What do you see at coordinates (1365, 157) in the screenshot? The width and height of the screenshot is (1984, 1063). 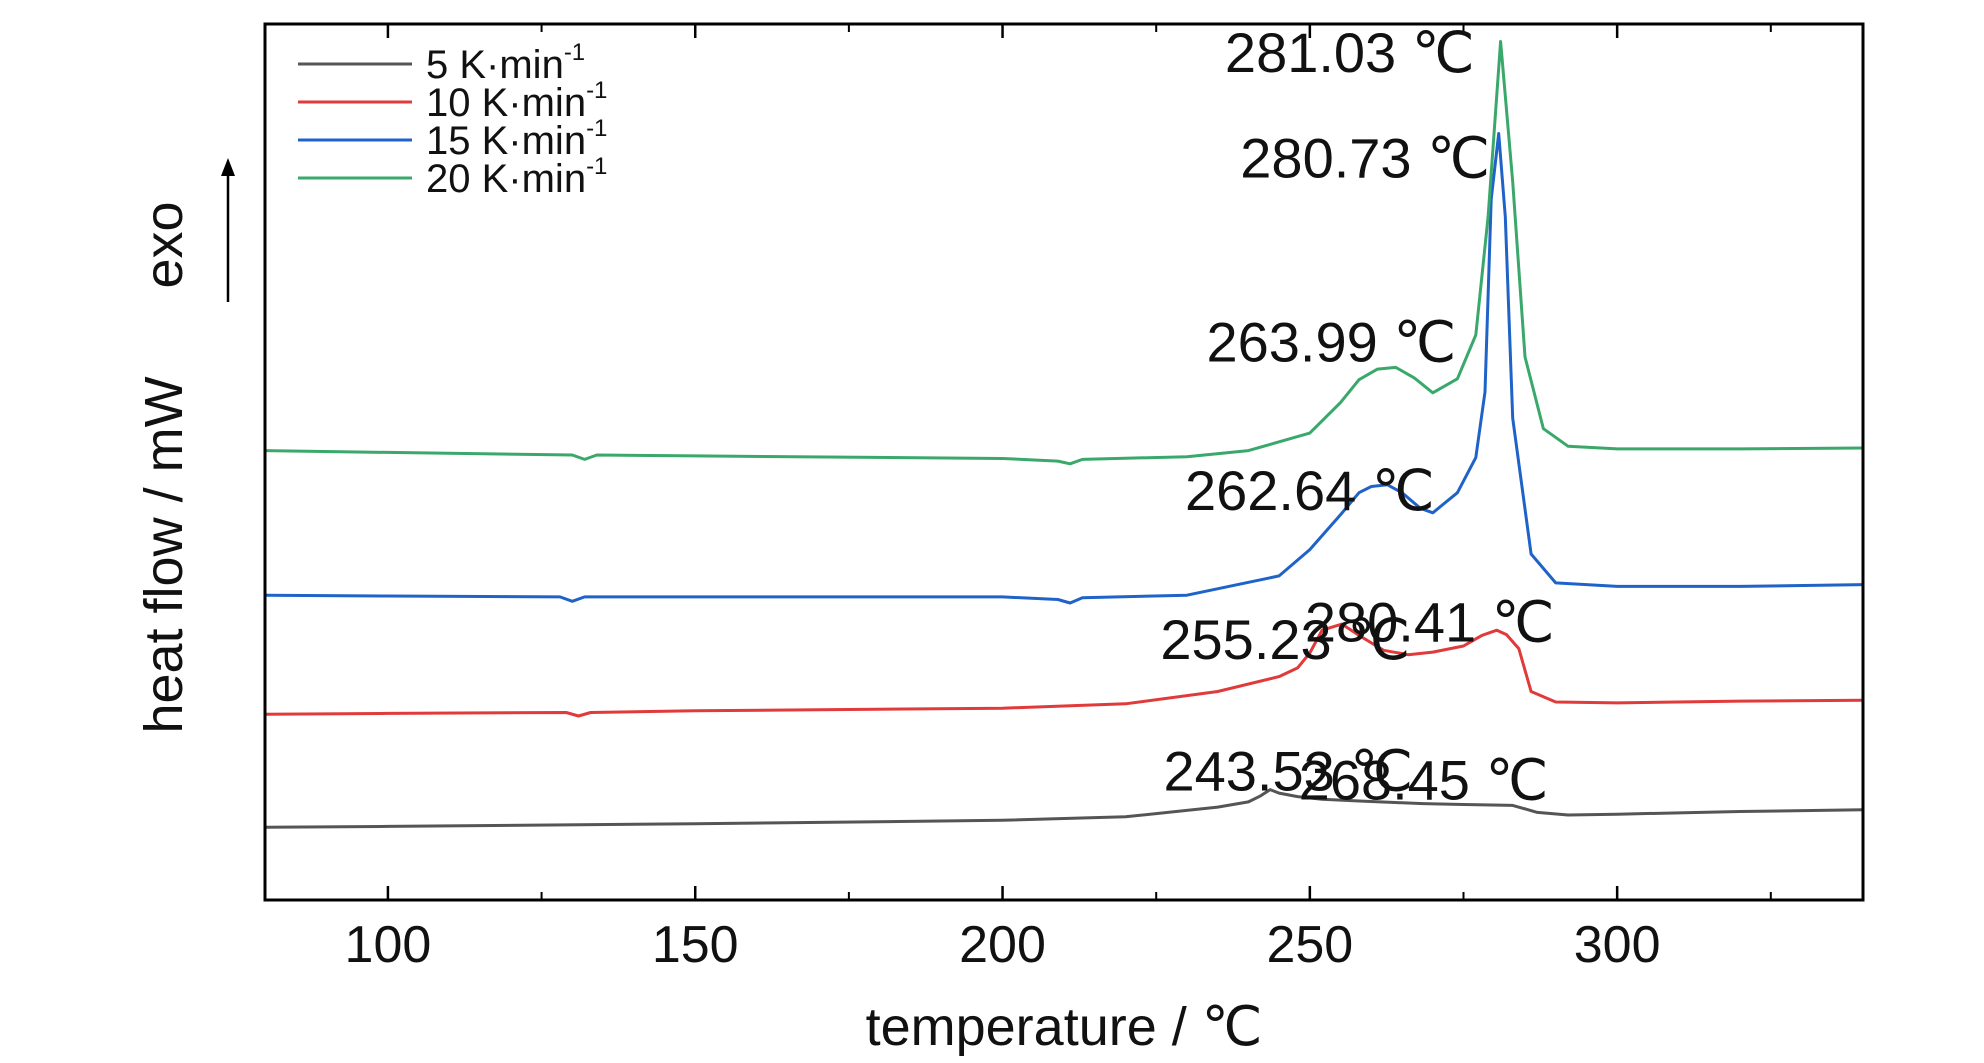 I see `peak-annotation-label: 280.73 ℃` at bounding box center [1365, 157].